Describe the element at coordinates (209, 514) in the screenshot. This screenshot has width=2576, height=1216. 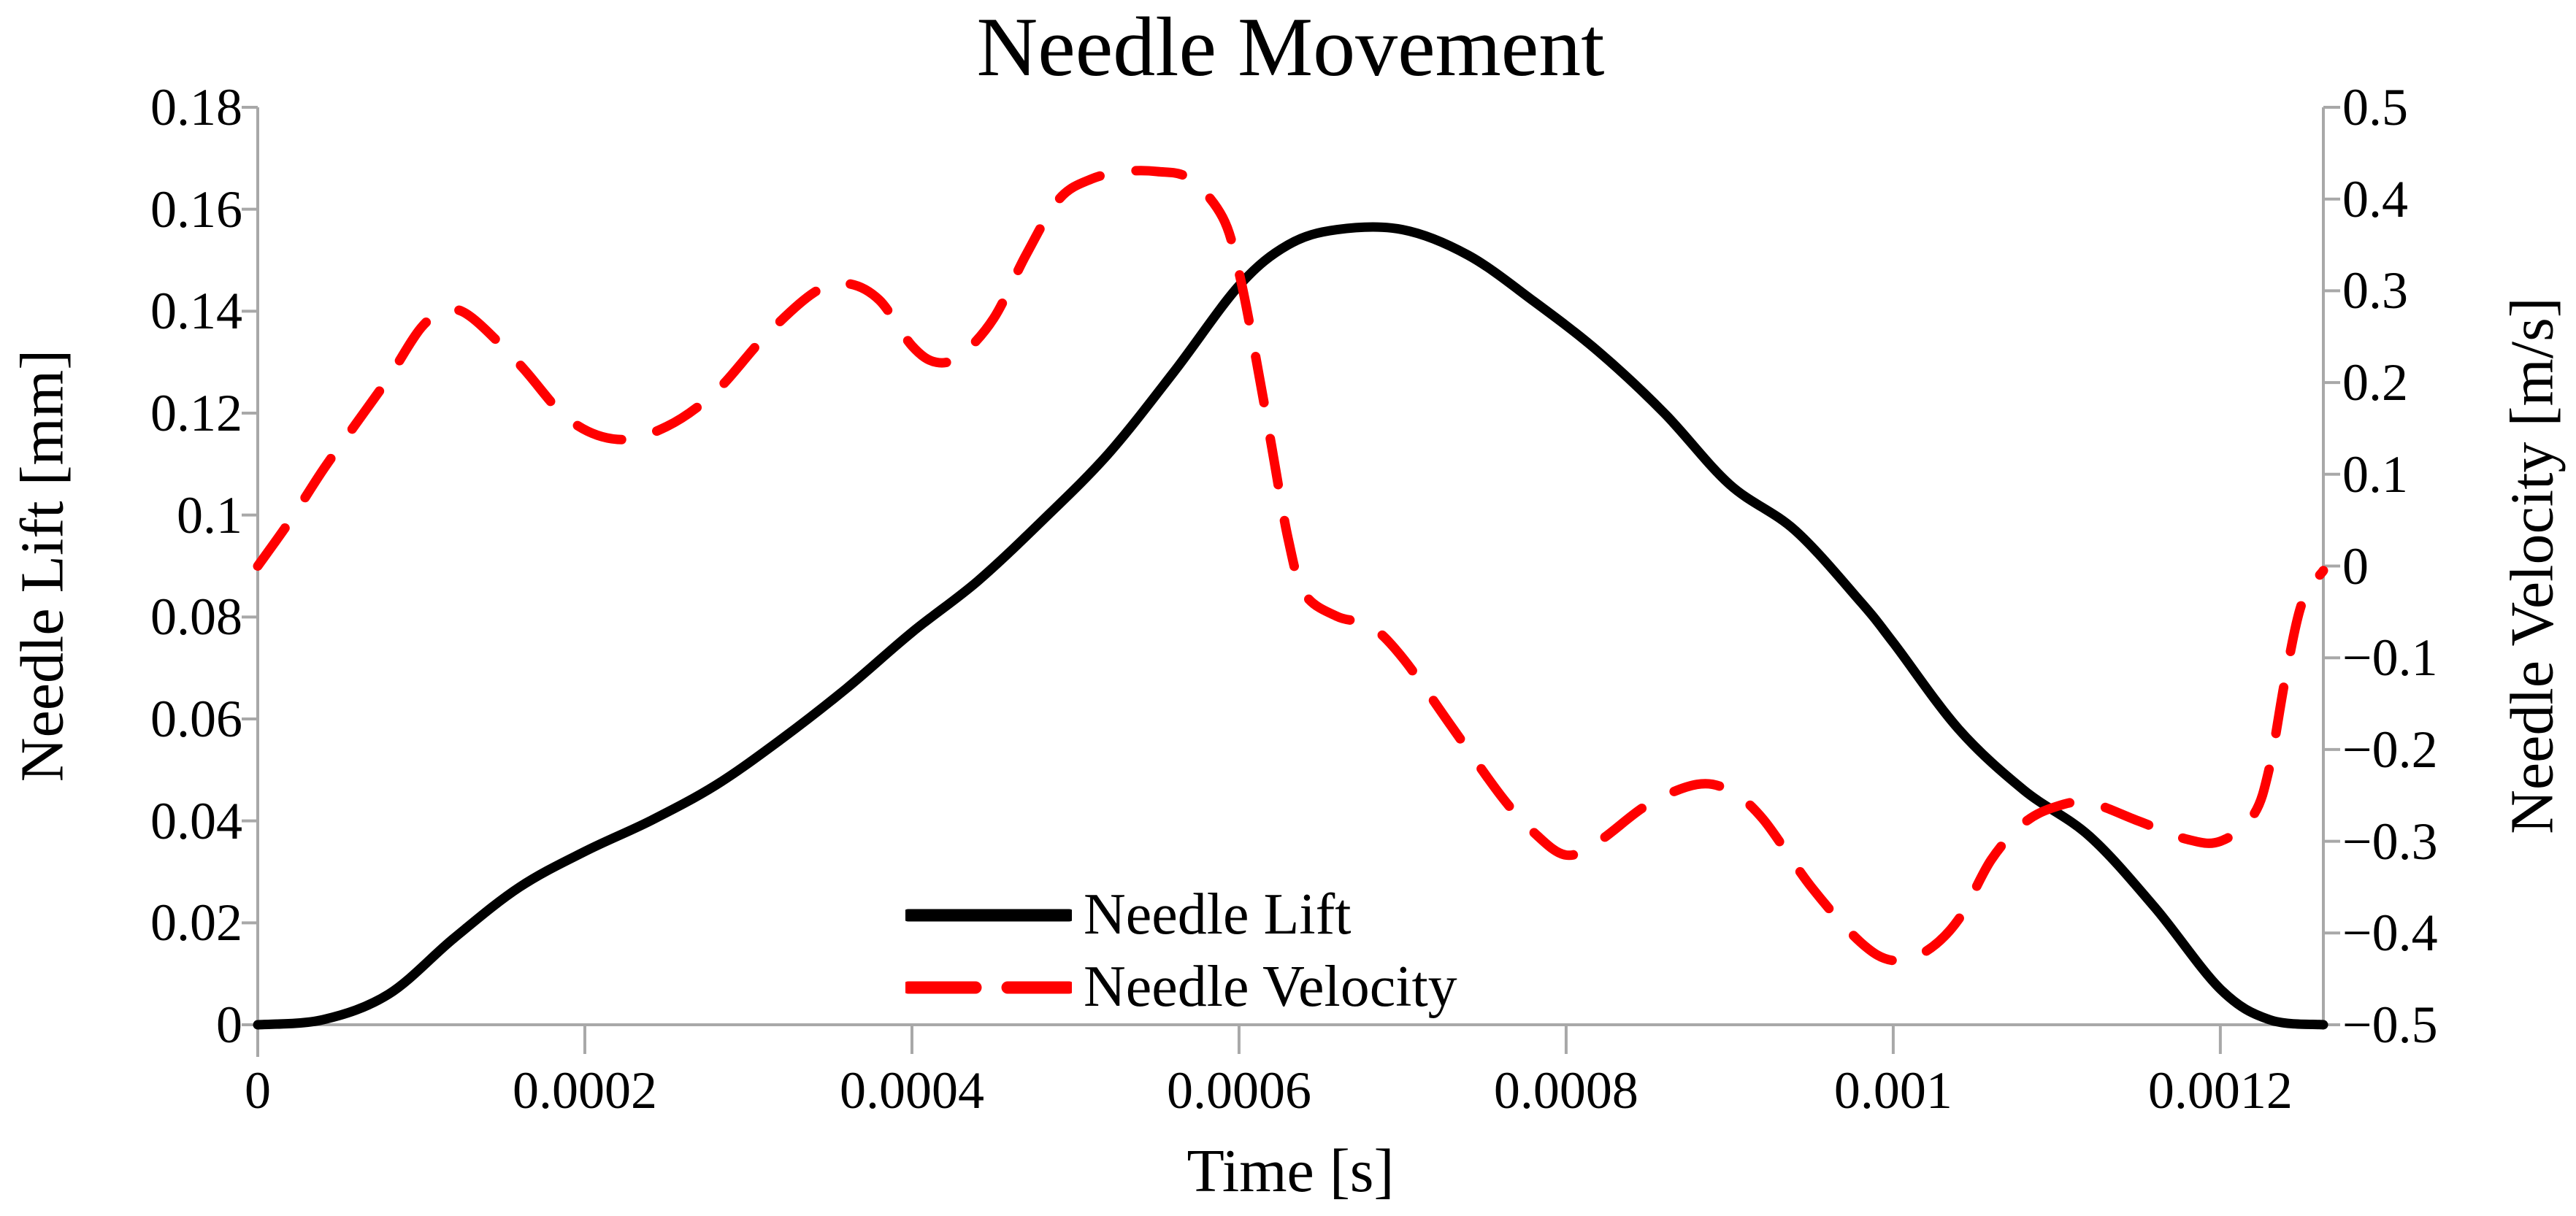
I see `y-left-tick-label: 0.1` at that location.